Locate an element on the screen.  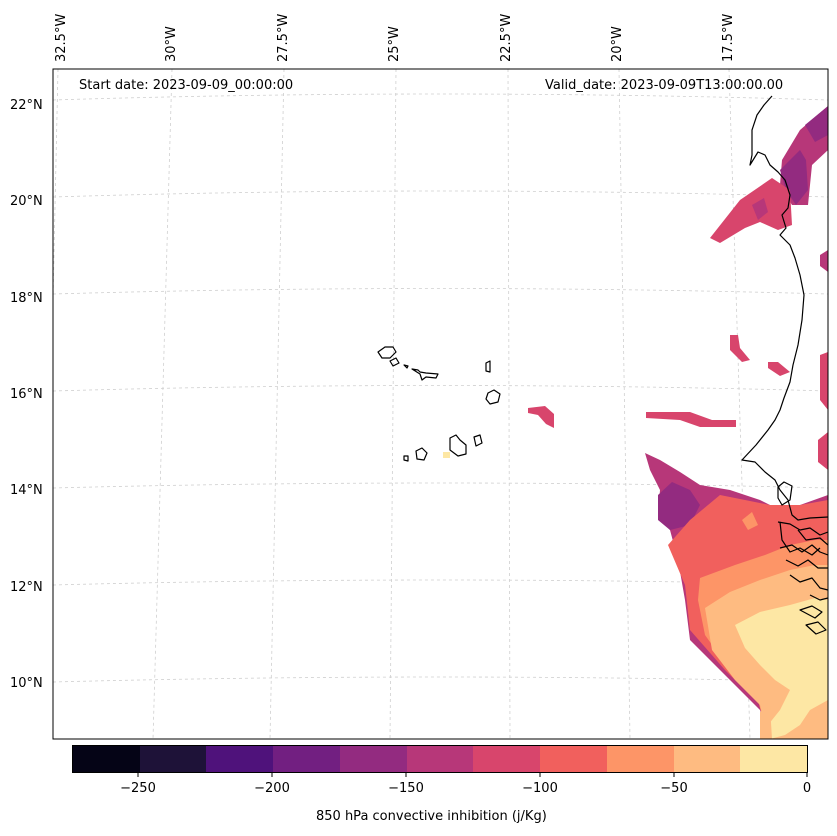
lat-label: 12°N is located at coordinates (26, 587).